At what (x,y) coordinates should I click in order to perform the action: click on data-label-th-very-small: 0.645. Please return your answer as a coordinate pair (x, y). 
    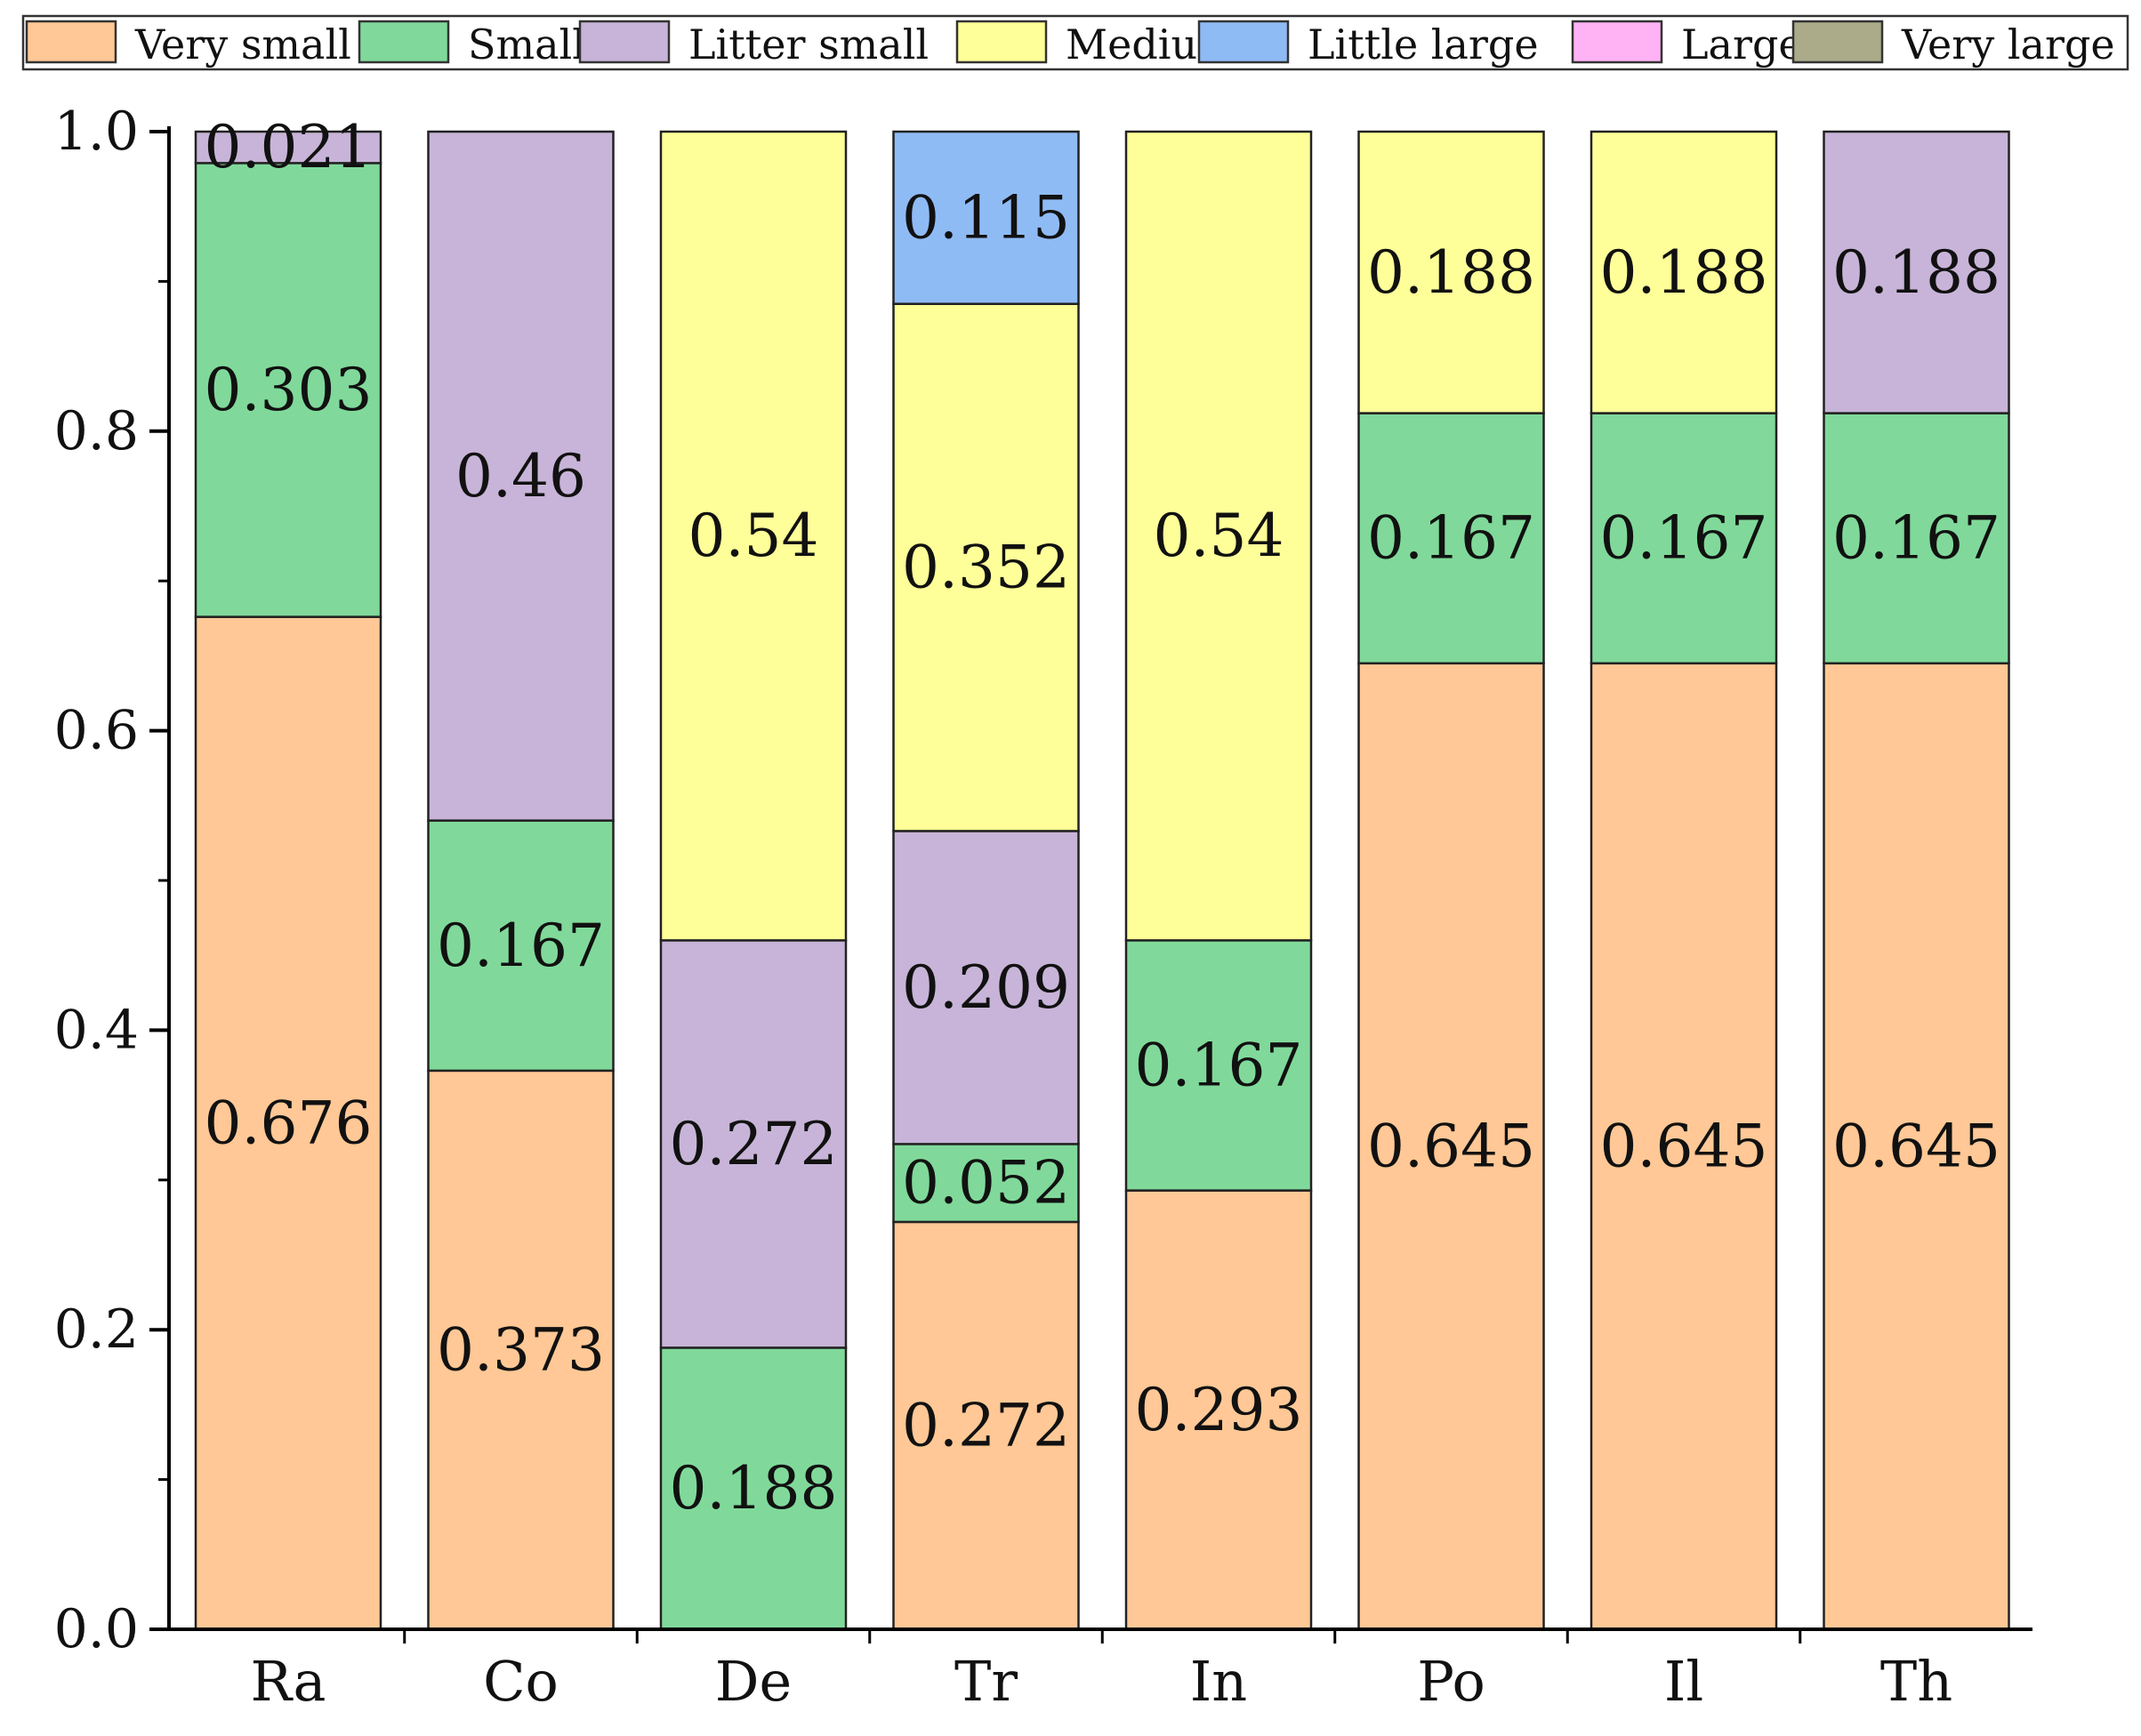
    Looking at the image, I should click on (1916, 1146).